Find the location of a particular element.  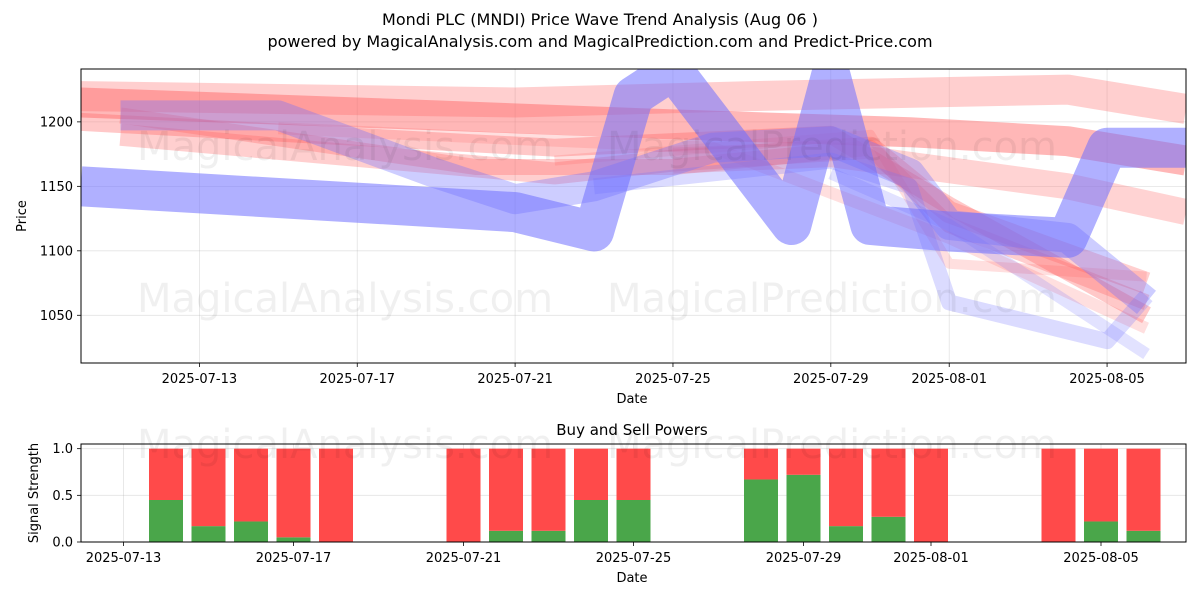

watermark-bottom-right: MagicalPrediction.com is located at coordinates (832, 445).